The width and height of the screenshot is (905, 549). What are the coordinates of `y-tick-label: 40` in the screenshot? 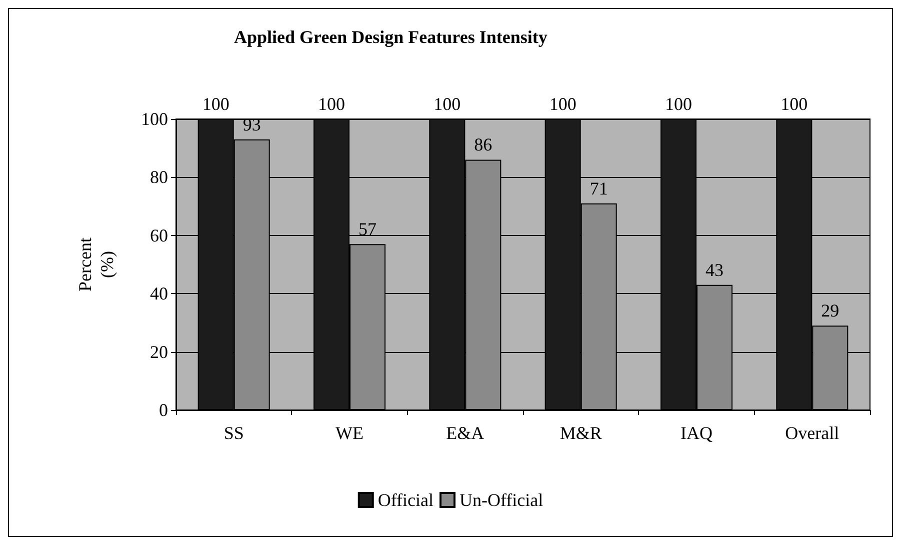 It's located at (159, 294).